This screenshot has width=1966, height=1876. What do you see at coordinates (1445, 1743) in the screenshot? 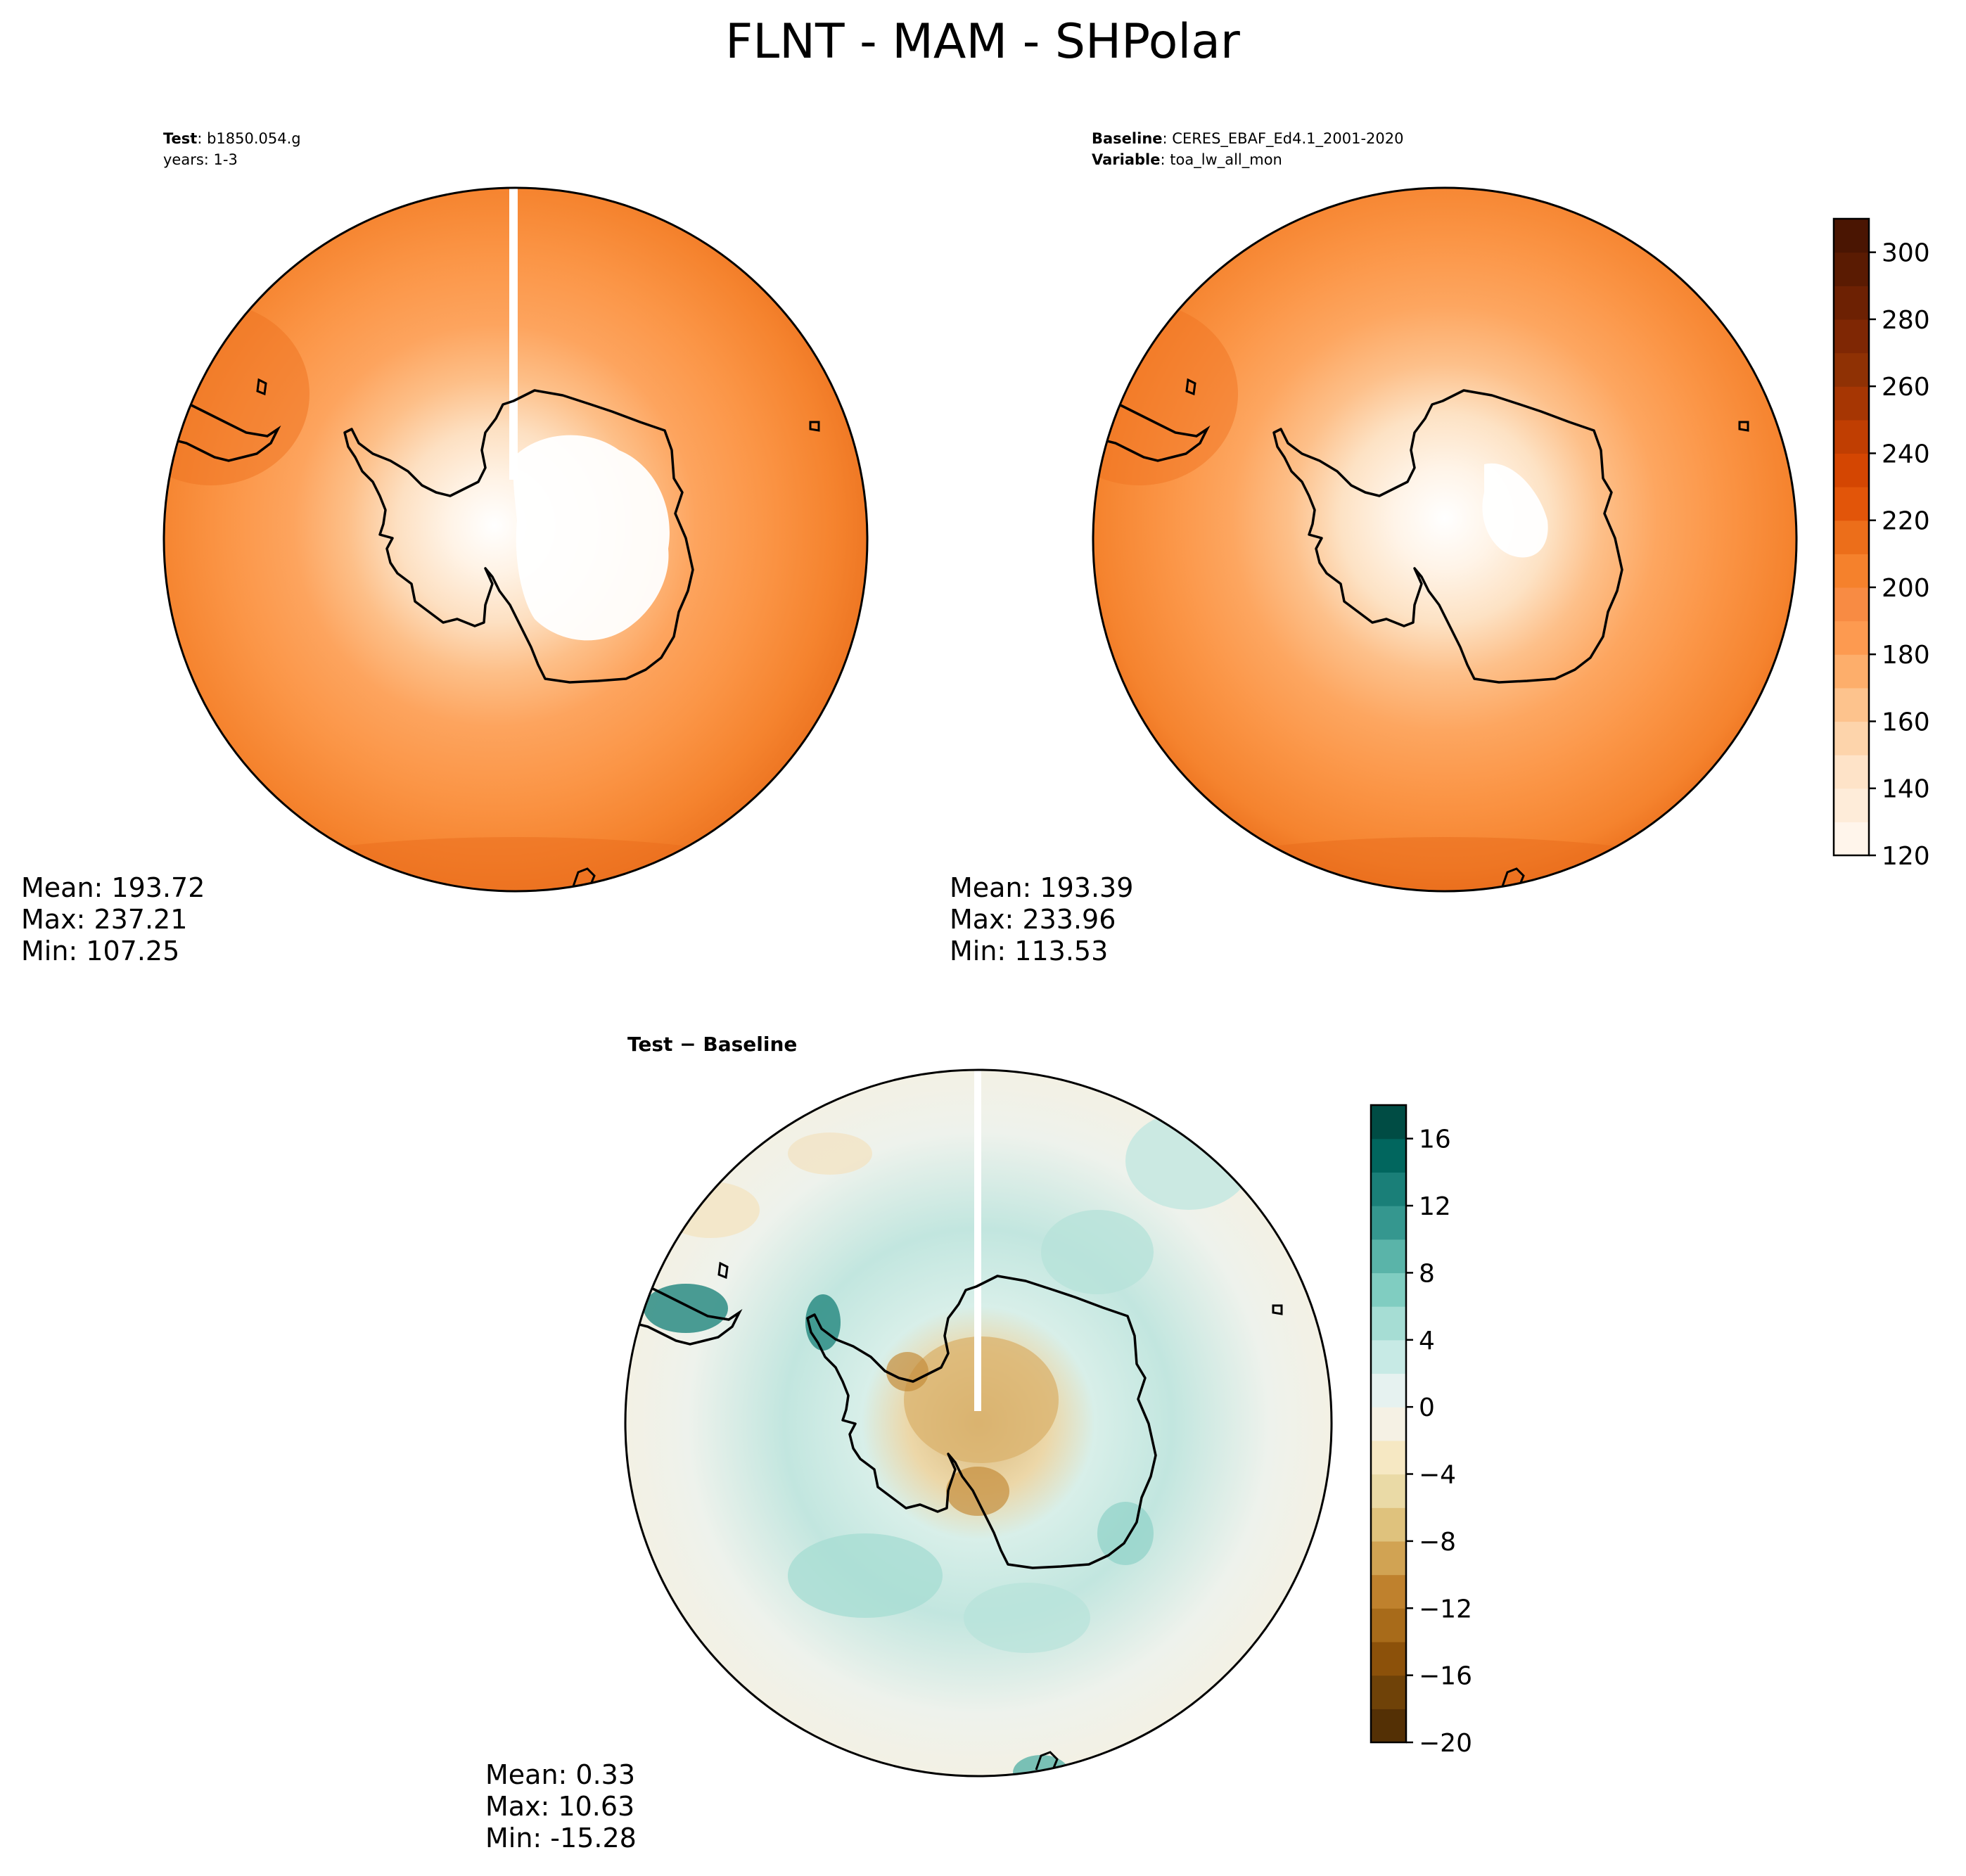
I see `colorbar-tick-label: −20` at bounding box center [1445, 1743].